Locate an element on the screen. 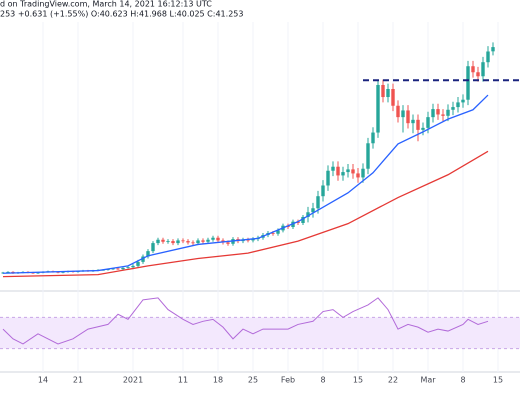 This screenshot has height=400, width=520. rsi-band is located at coordinates (260, 333).